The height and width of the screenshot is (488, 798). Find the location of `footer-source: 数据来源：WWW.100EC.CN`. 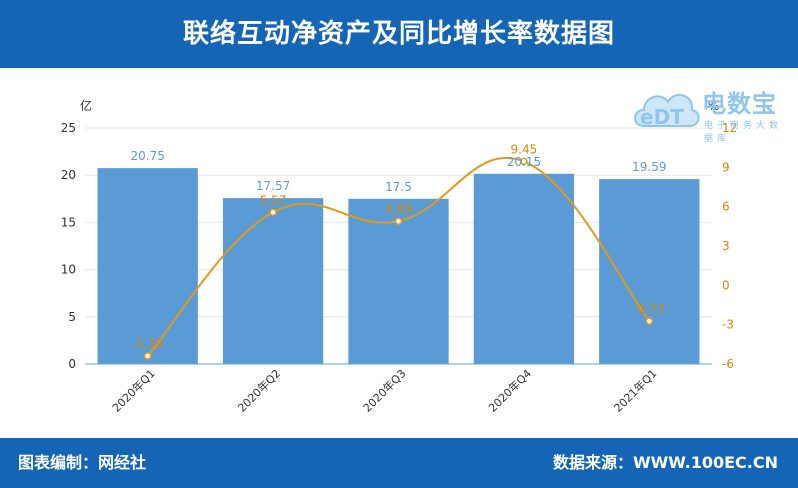

footer-source: 数据来源：WWW.100EC.CN is located at coordinates (665, 462).